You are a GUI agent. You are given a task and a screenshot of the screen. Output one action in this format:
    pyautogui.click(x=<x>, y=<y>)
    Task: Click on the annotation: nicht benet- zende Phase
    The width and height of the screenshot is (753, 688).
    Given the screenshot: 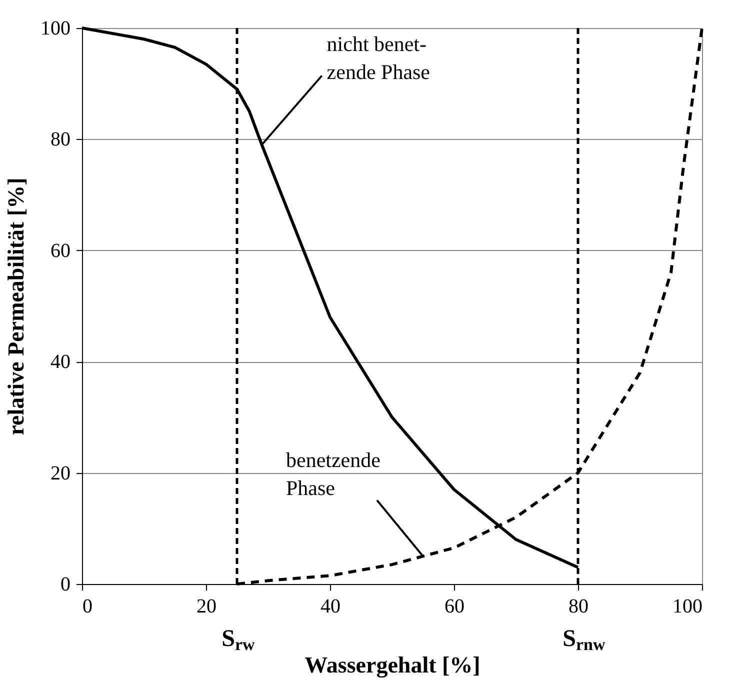 What is the action you would take?
    pyautogui.click(x=378, y=58)
    